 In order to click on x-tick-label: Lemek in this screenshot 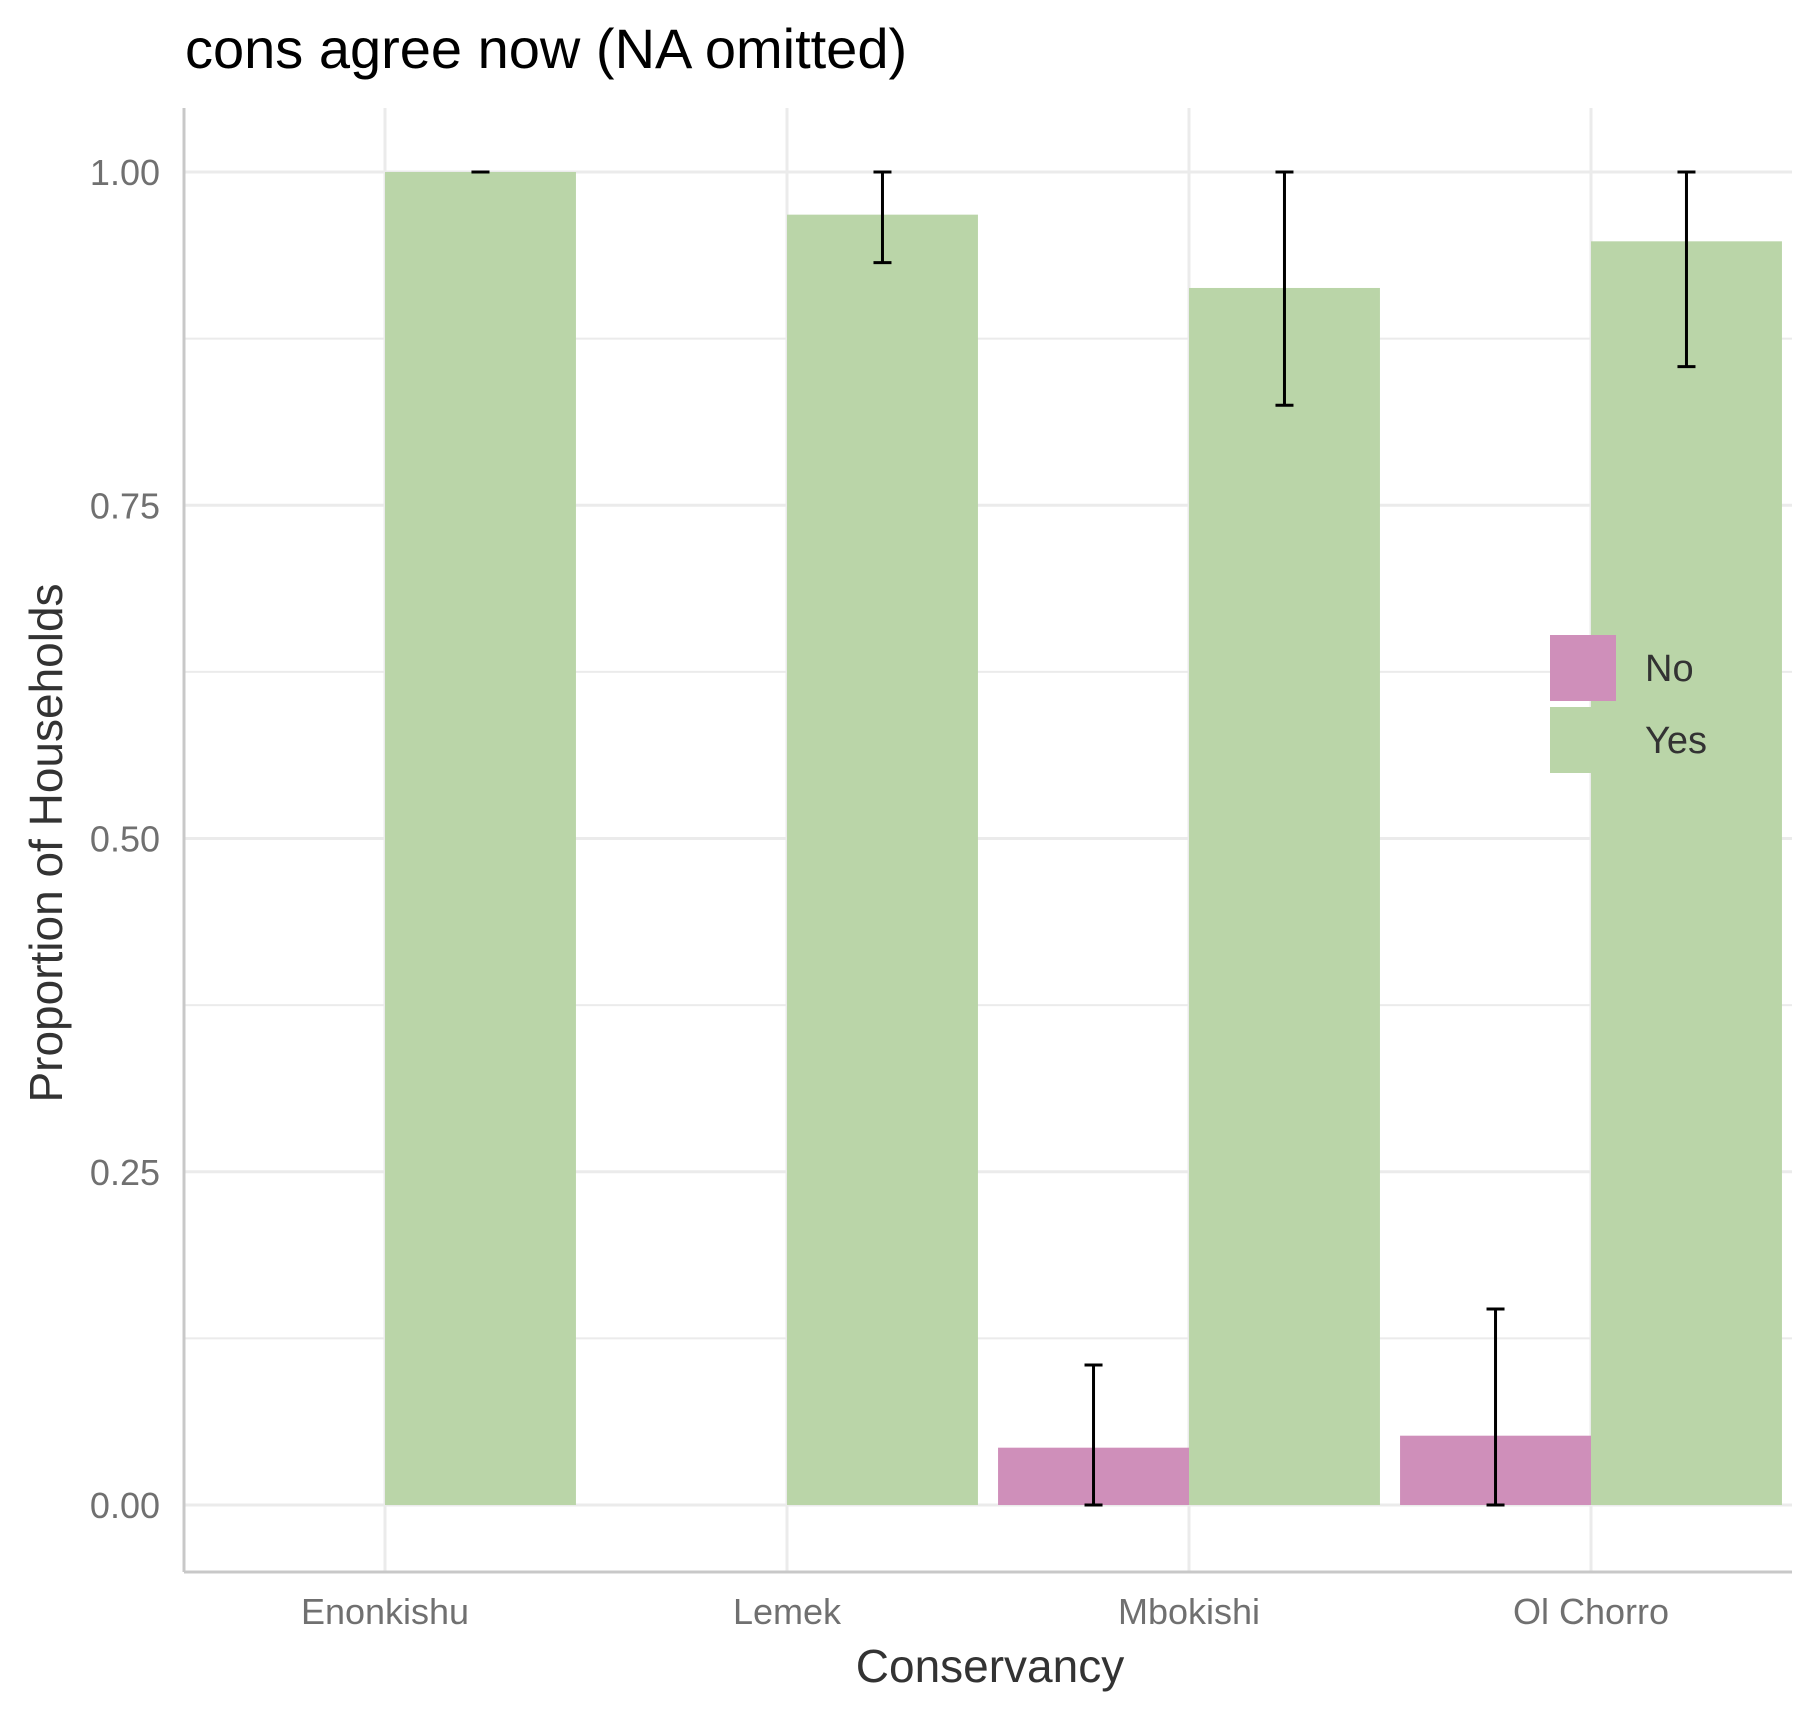, I will do `click(787, 1611)`.